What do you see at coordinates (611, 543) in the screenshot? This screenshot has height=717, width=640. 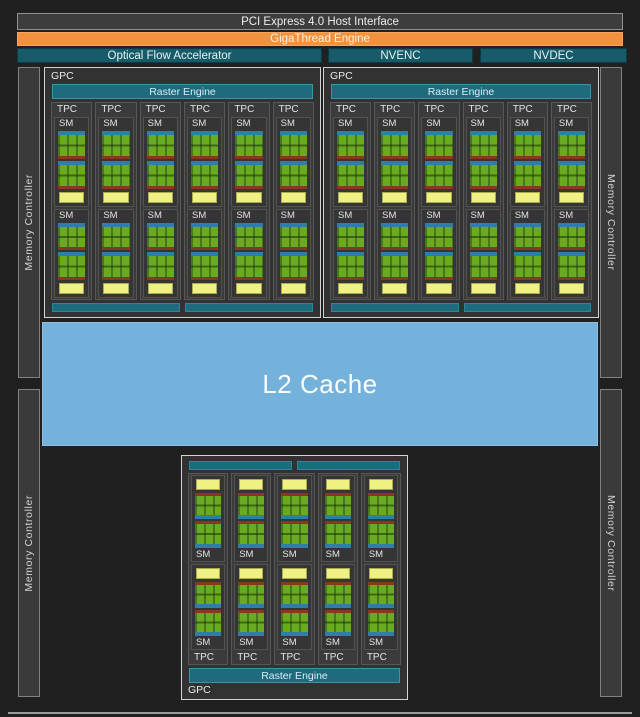 I see `memory-controller-label: Memory Controller` at bounding box center [611, 543].